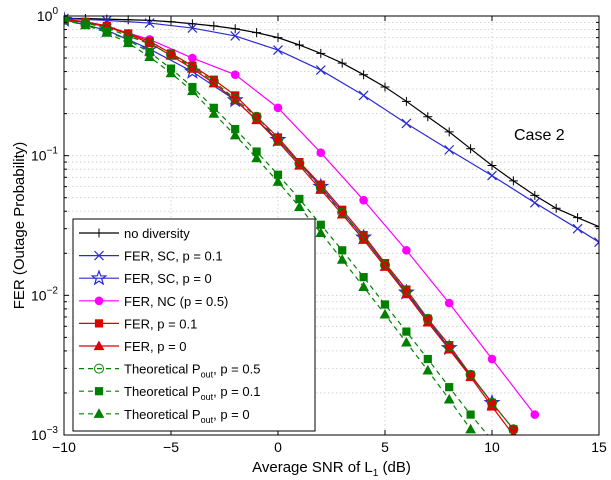  What do you see at coordinates (53, 430) in the screenshot?
I see `y-tick-label-exponent: −3` at bounding box center [53, 430].